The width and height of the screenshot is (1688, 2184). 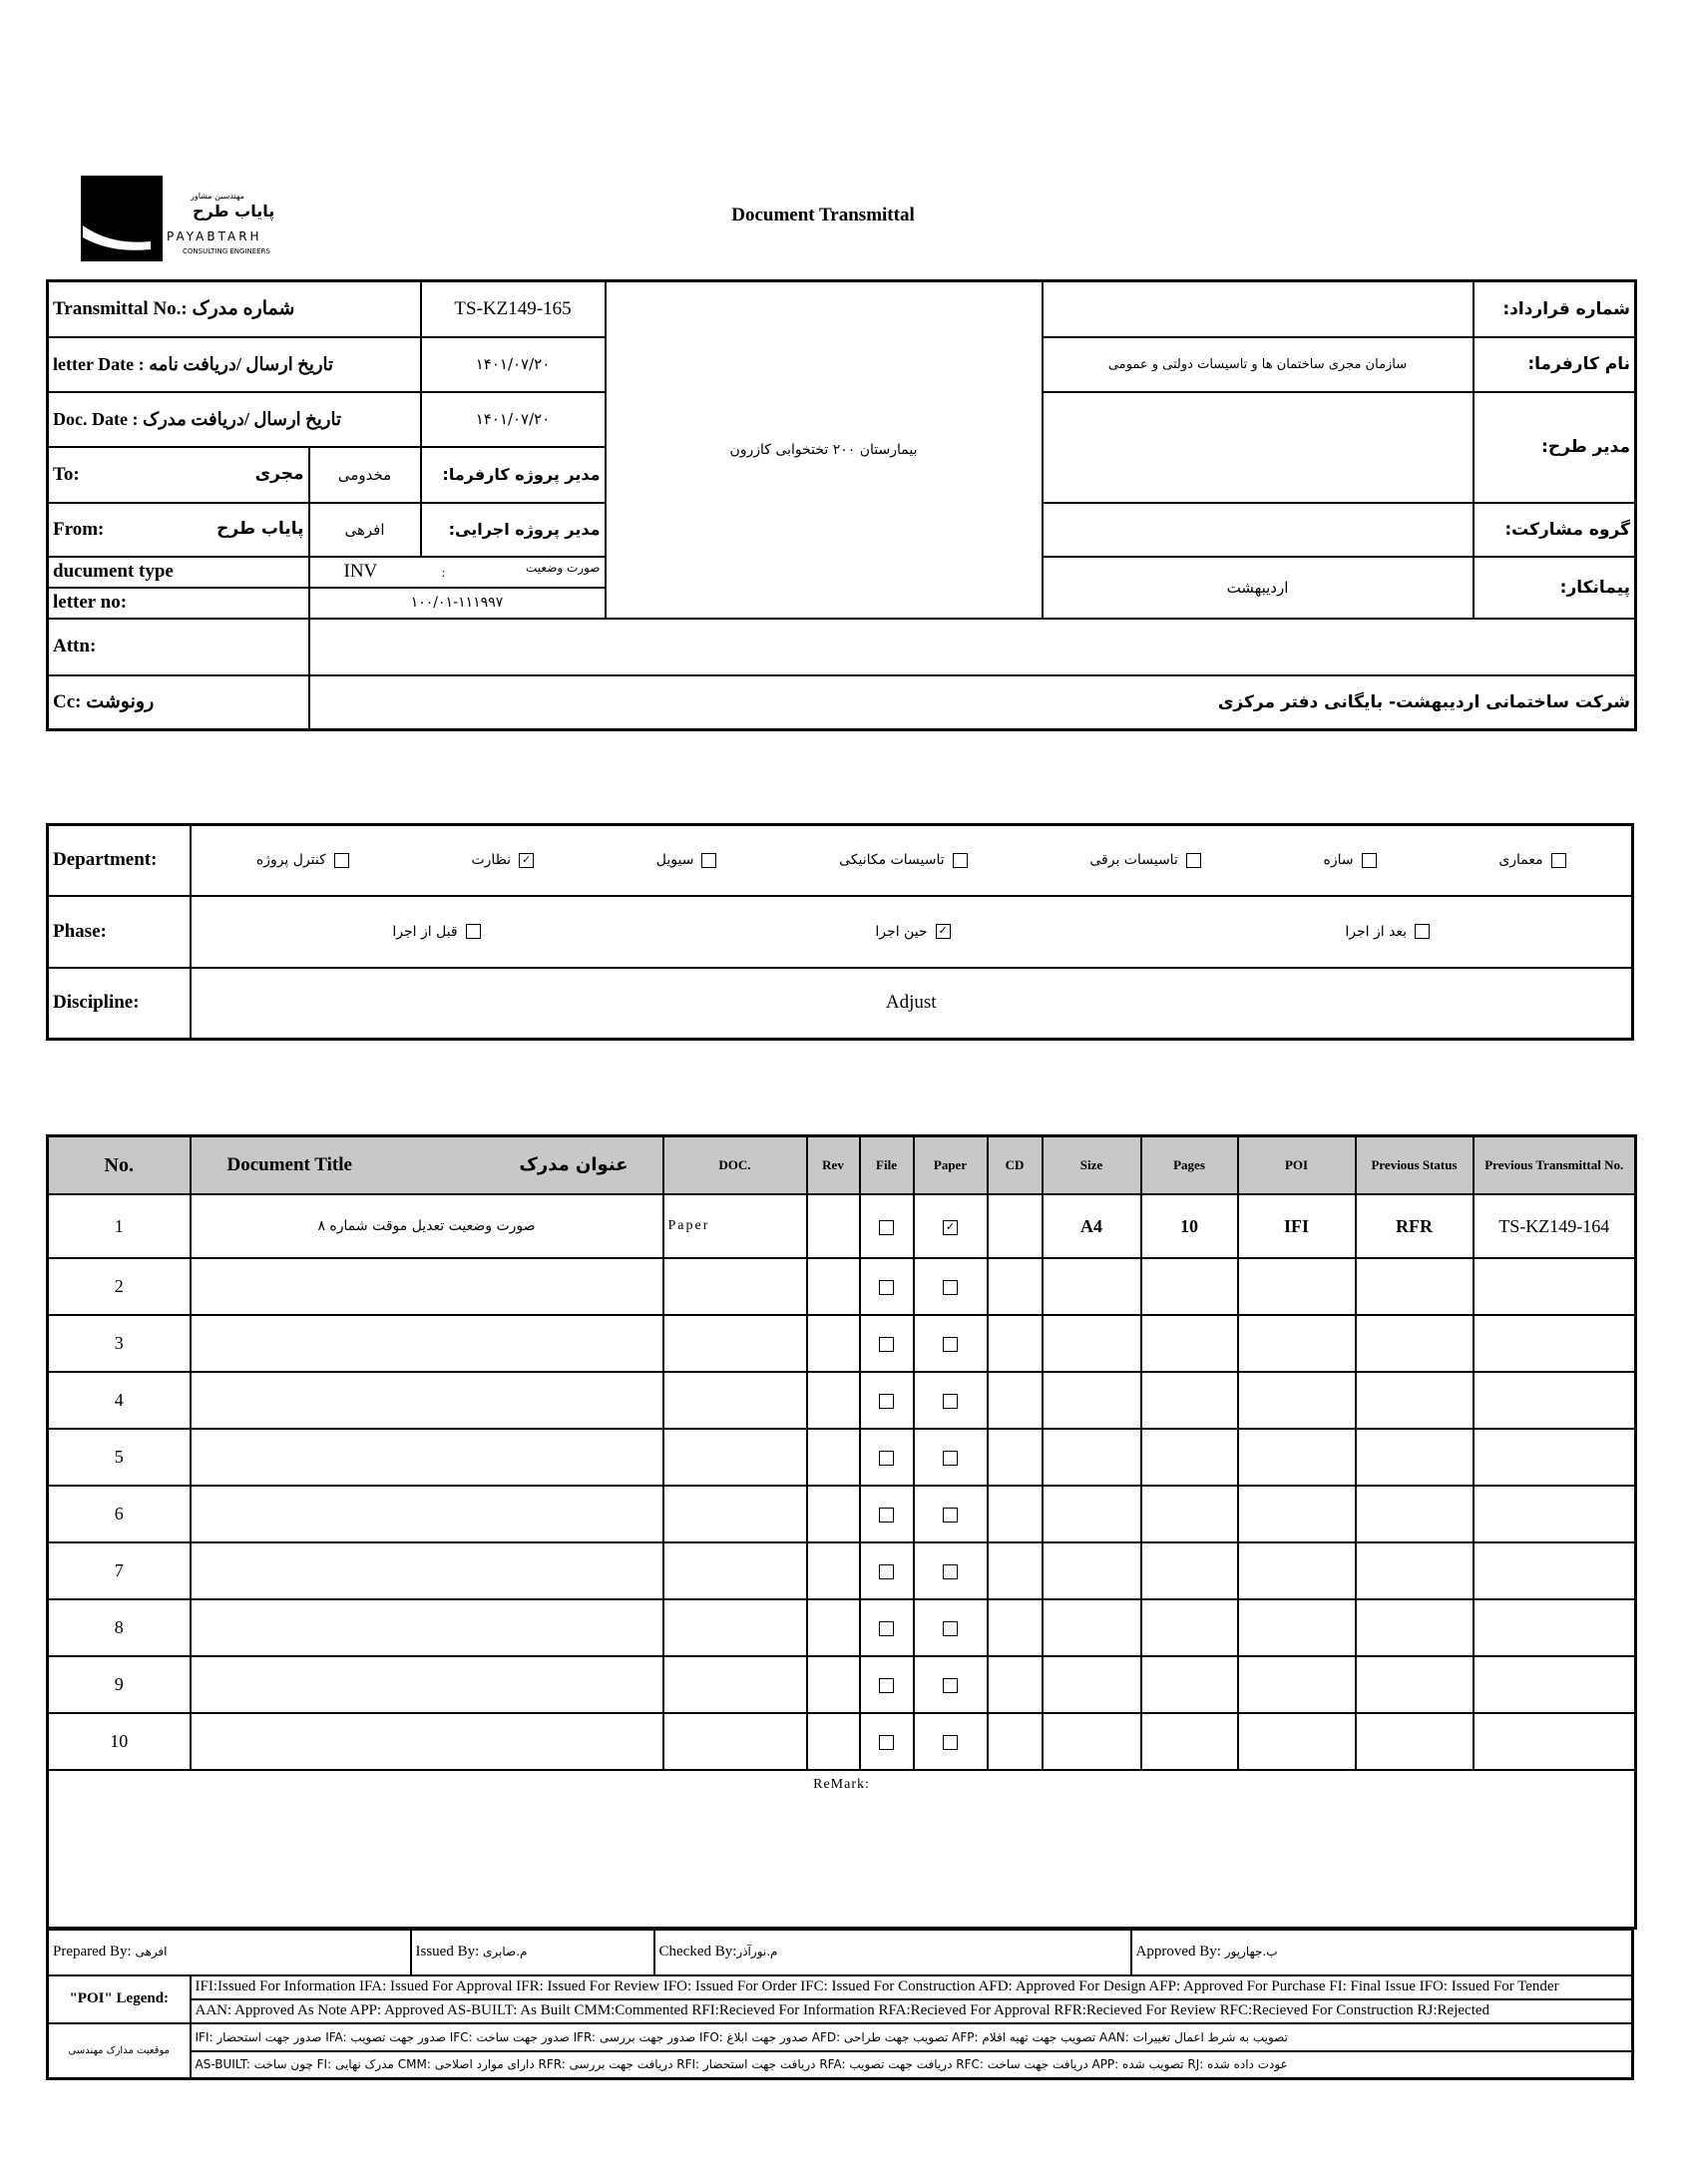 What do you see at coordinates (436, 932) in the screenshot?
I see `phase-option: قبل از اجرا` at bounding box center [436, 932].